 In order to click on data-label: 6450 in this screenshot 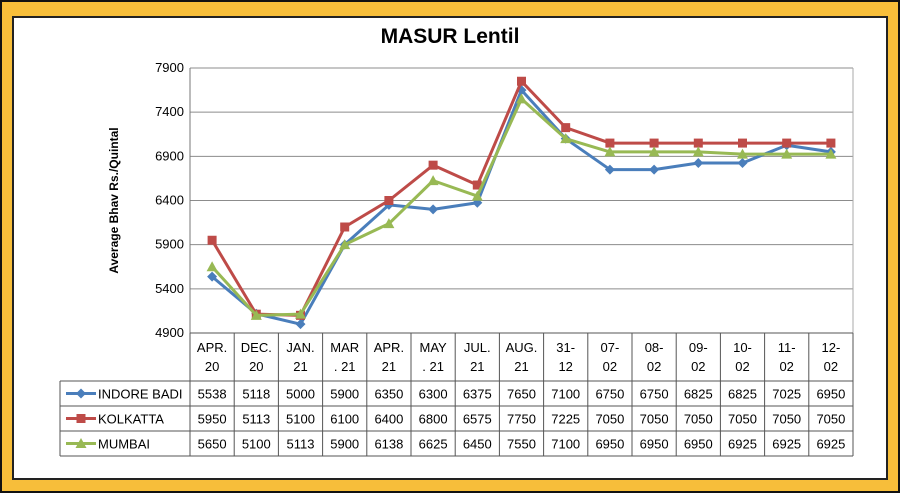, I will do `click(477, 444)`.